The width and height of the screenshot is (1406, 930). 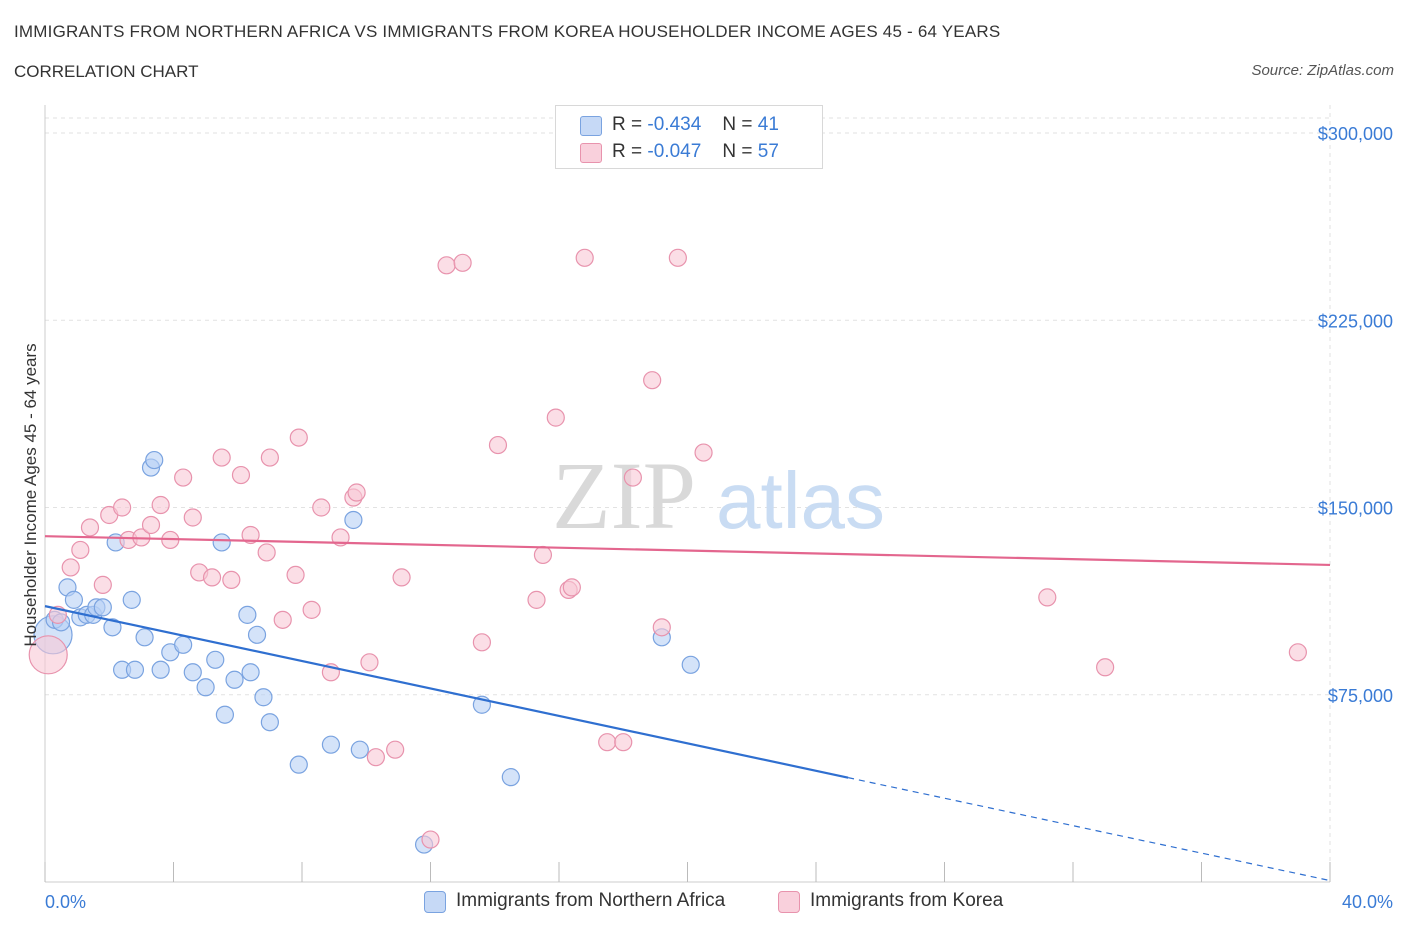 I want to click on x-tick-label: 0.0%, so click(x=65, y=902).